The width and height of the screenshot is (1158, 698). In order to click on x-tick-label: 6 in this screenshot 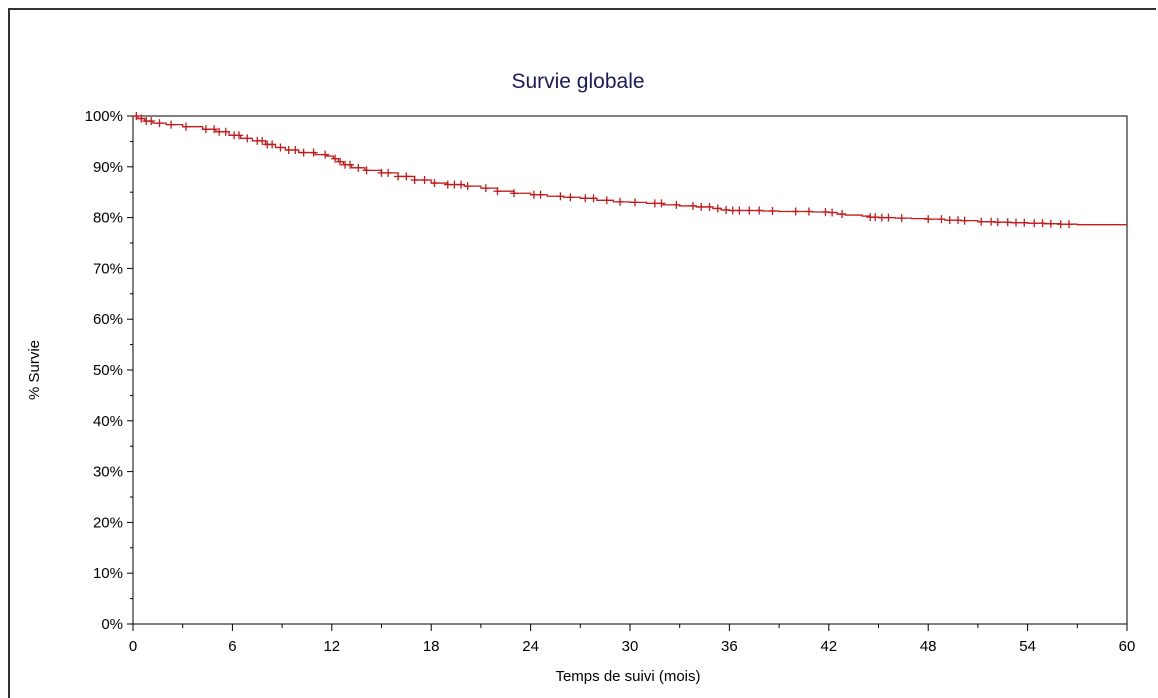, I will do `click(232, 646)`.